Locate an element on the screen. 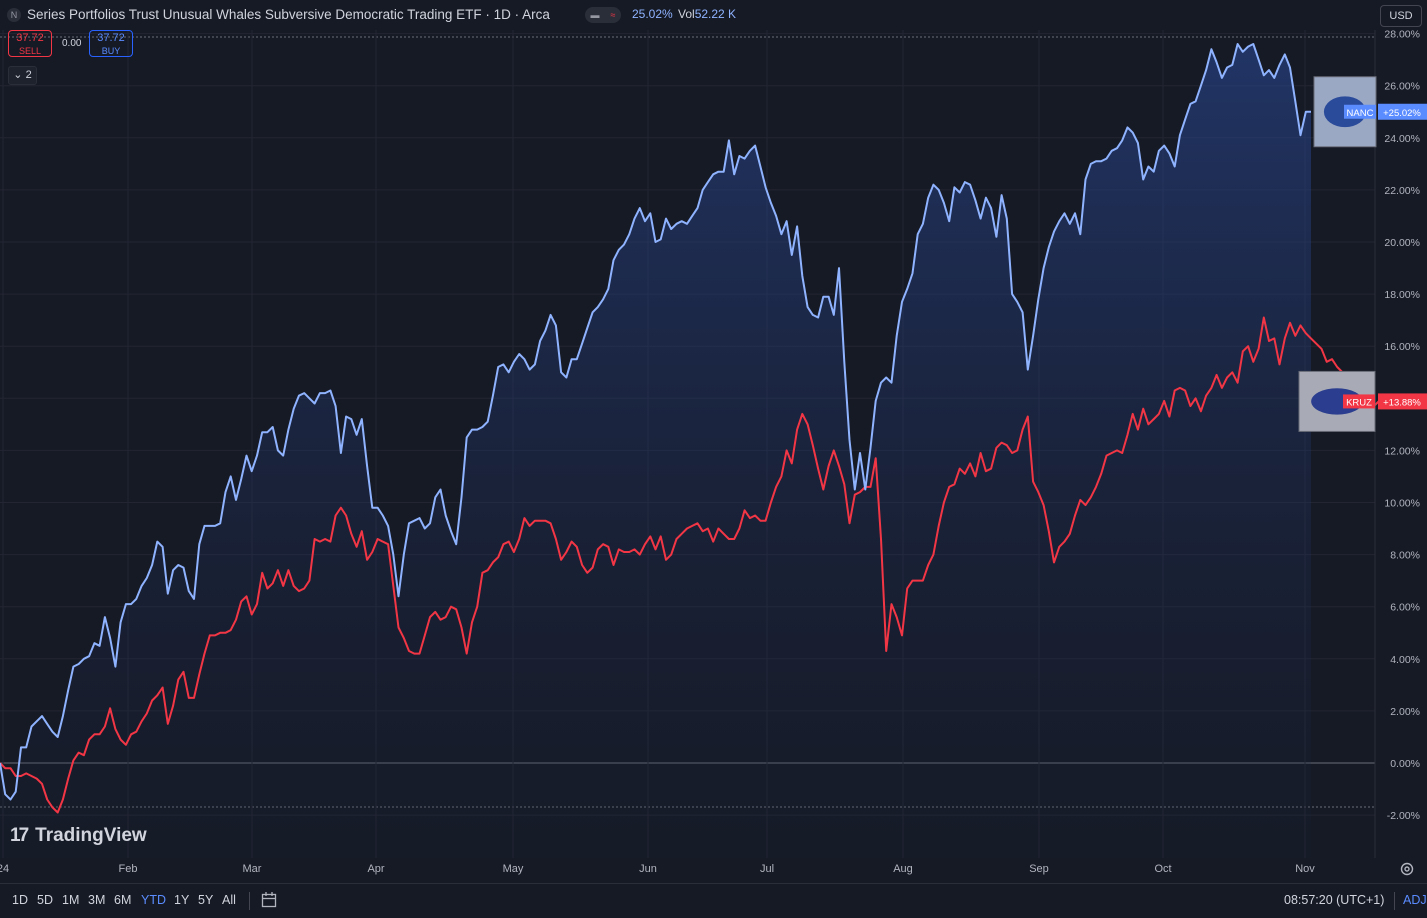  currency-selector: USD is located at coordinates (1401, 16).